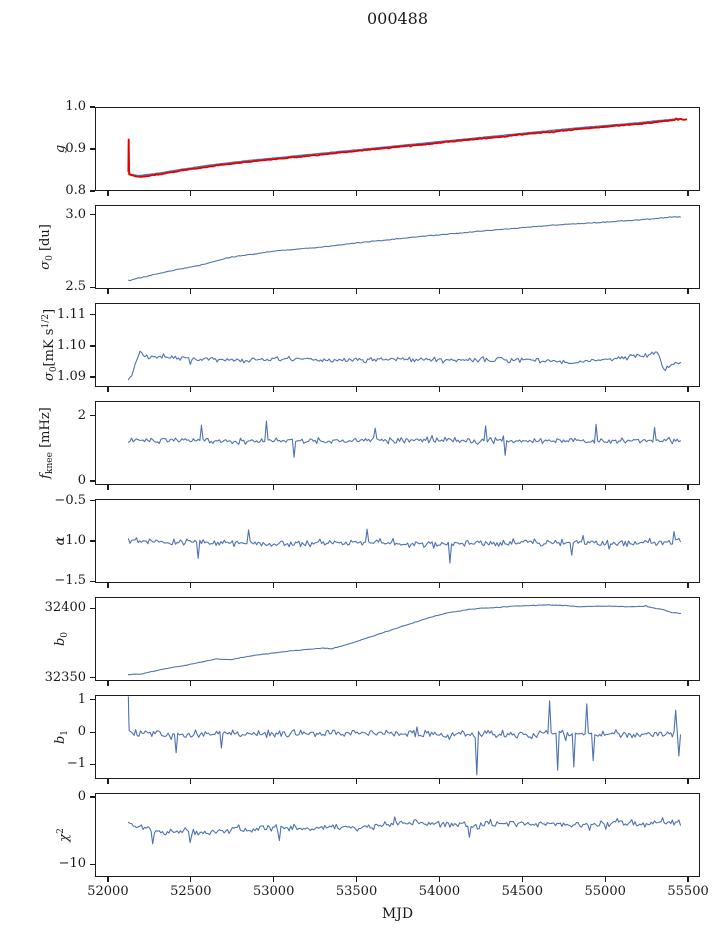 This screenshot has width=725, height=936. Describe the element at coordinates (522, 891) in the screenshot. I see `x-tick-label: 54500` at that location.